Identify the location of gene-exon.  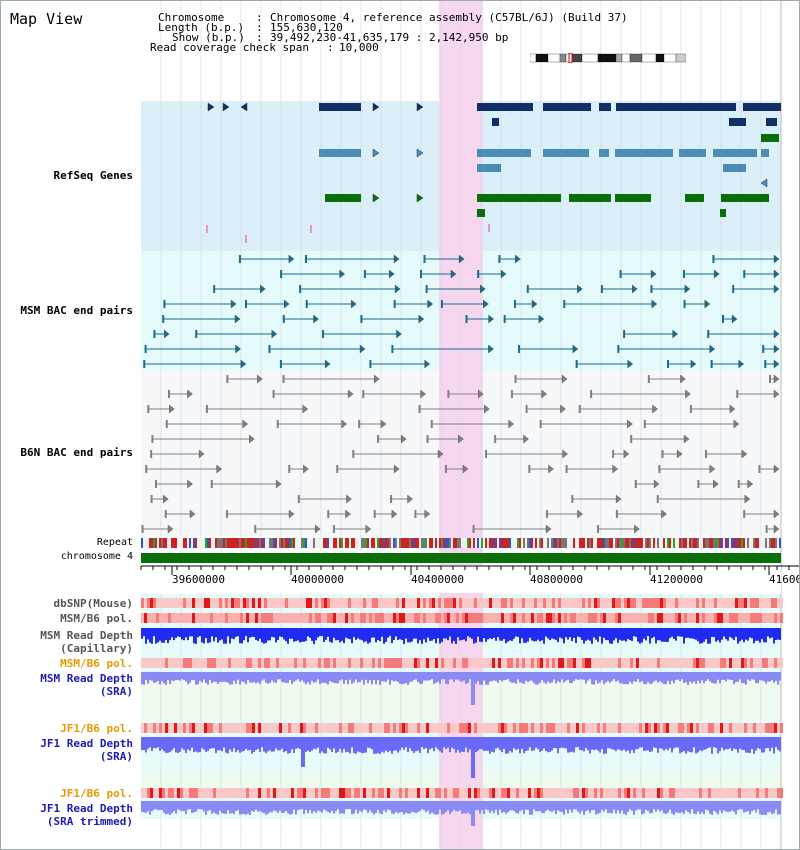
(737, 122).